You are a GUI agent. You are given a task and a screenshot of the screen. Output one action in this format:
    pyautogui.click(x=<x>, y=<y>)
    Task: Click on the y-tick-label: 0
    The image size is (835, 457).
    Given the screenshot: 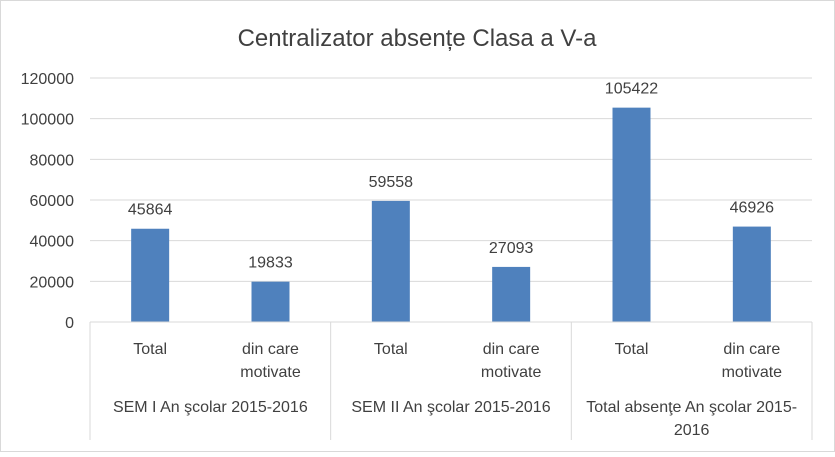 What is the action you would take?
    pyautogui.click(x=69, y=323)
    